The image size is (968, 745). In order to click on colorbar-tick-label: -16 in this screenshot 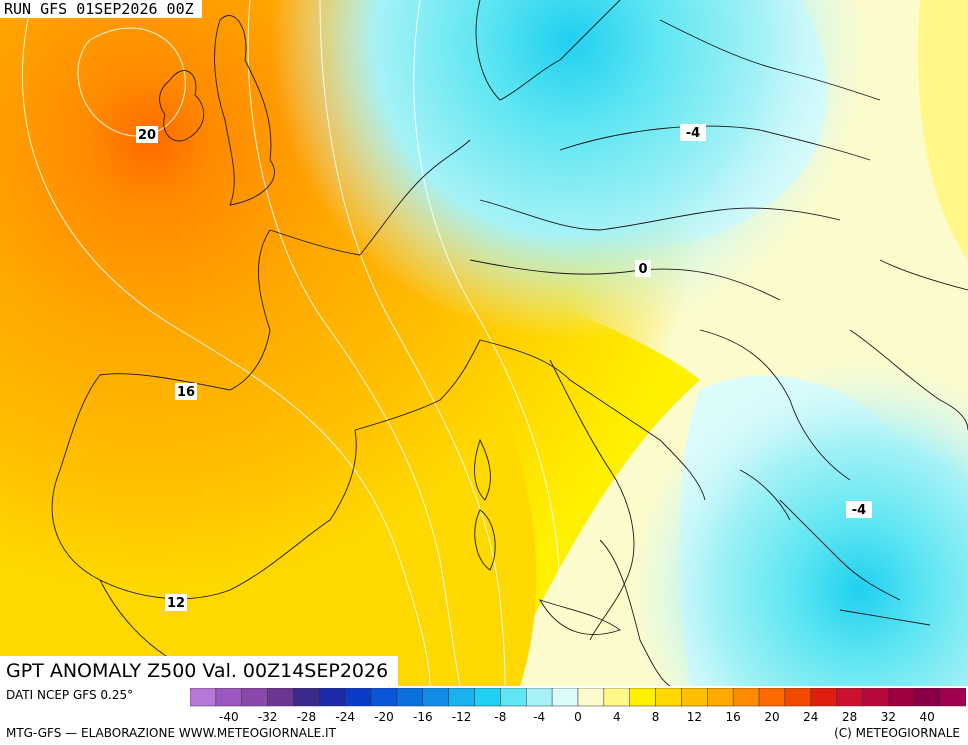, I will do `click(423, 717)`.